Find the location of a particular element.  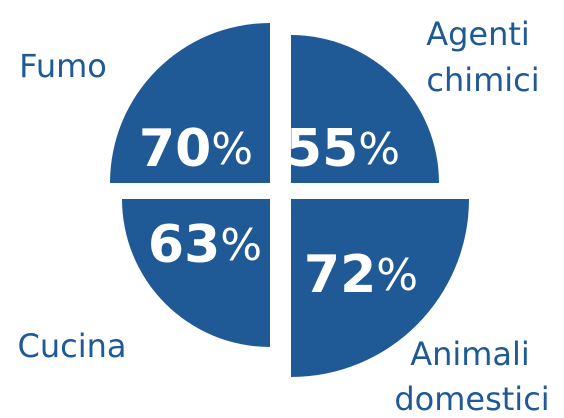

category-label-fumo: Fumo is located at coordinates (63, 66).